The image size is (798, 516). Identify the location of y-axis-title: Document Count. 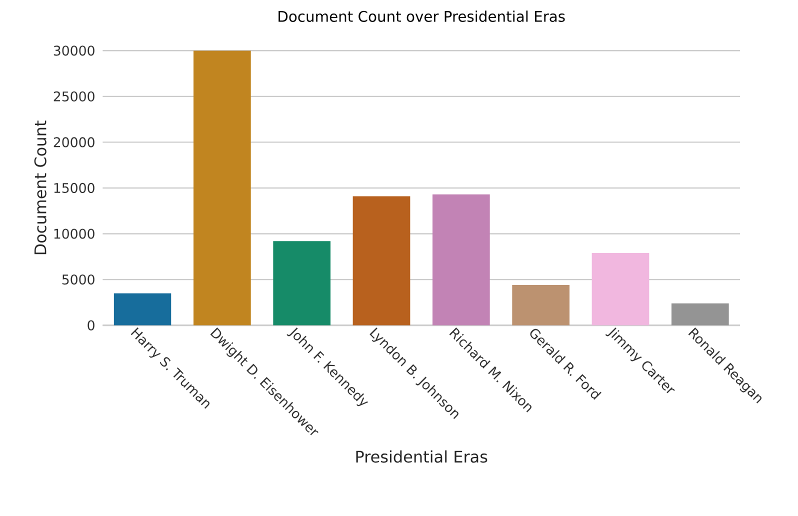
(40, 187).